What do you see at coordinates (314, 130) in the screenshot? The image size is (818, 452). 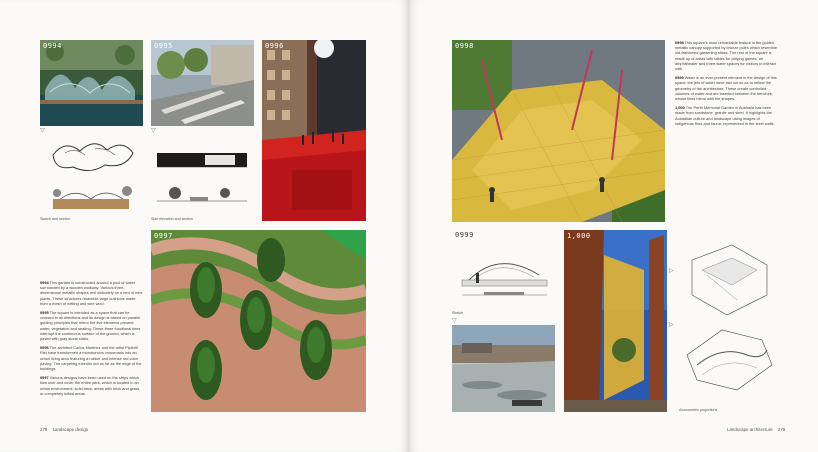 I see `photo-0996: 0996` at bounding box center [314, 130].